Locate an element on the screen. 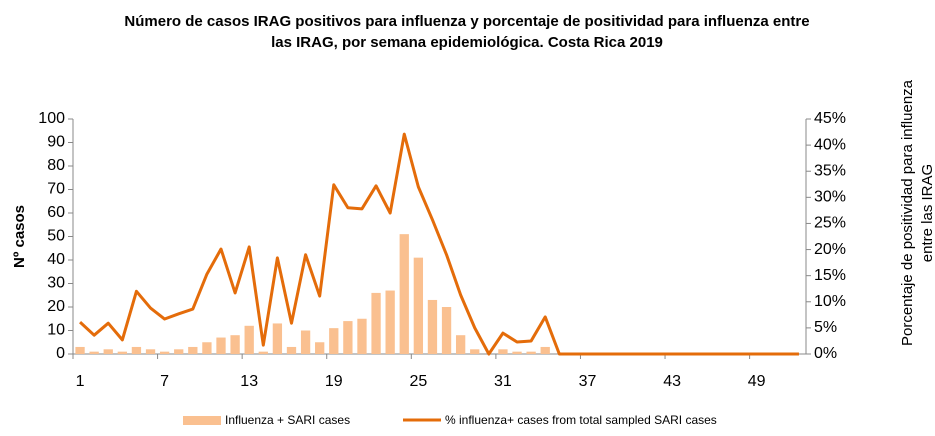 The width and height of the screenshot is (935, 436). y-tick-label: 40 is located at coordinates (56, 259).